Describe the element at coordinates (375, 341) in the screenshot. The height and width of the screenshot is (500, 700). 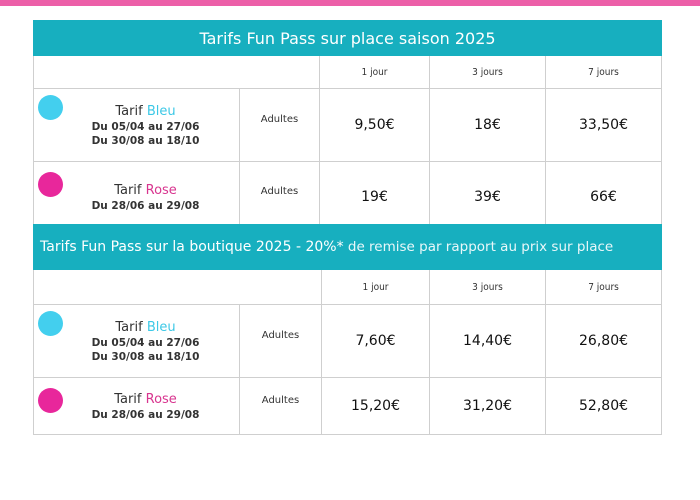
I see `price-cell: 7,60€` at that location.